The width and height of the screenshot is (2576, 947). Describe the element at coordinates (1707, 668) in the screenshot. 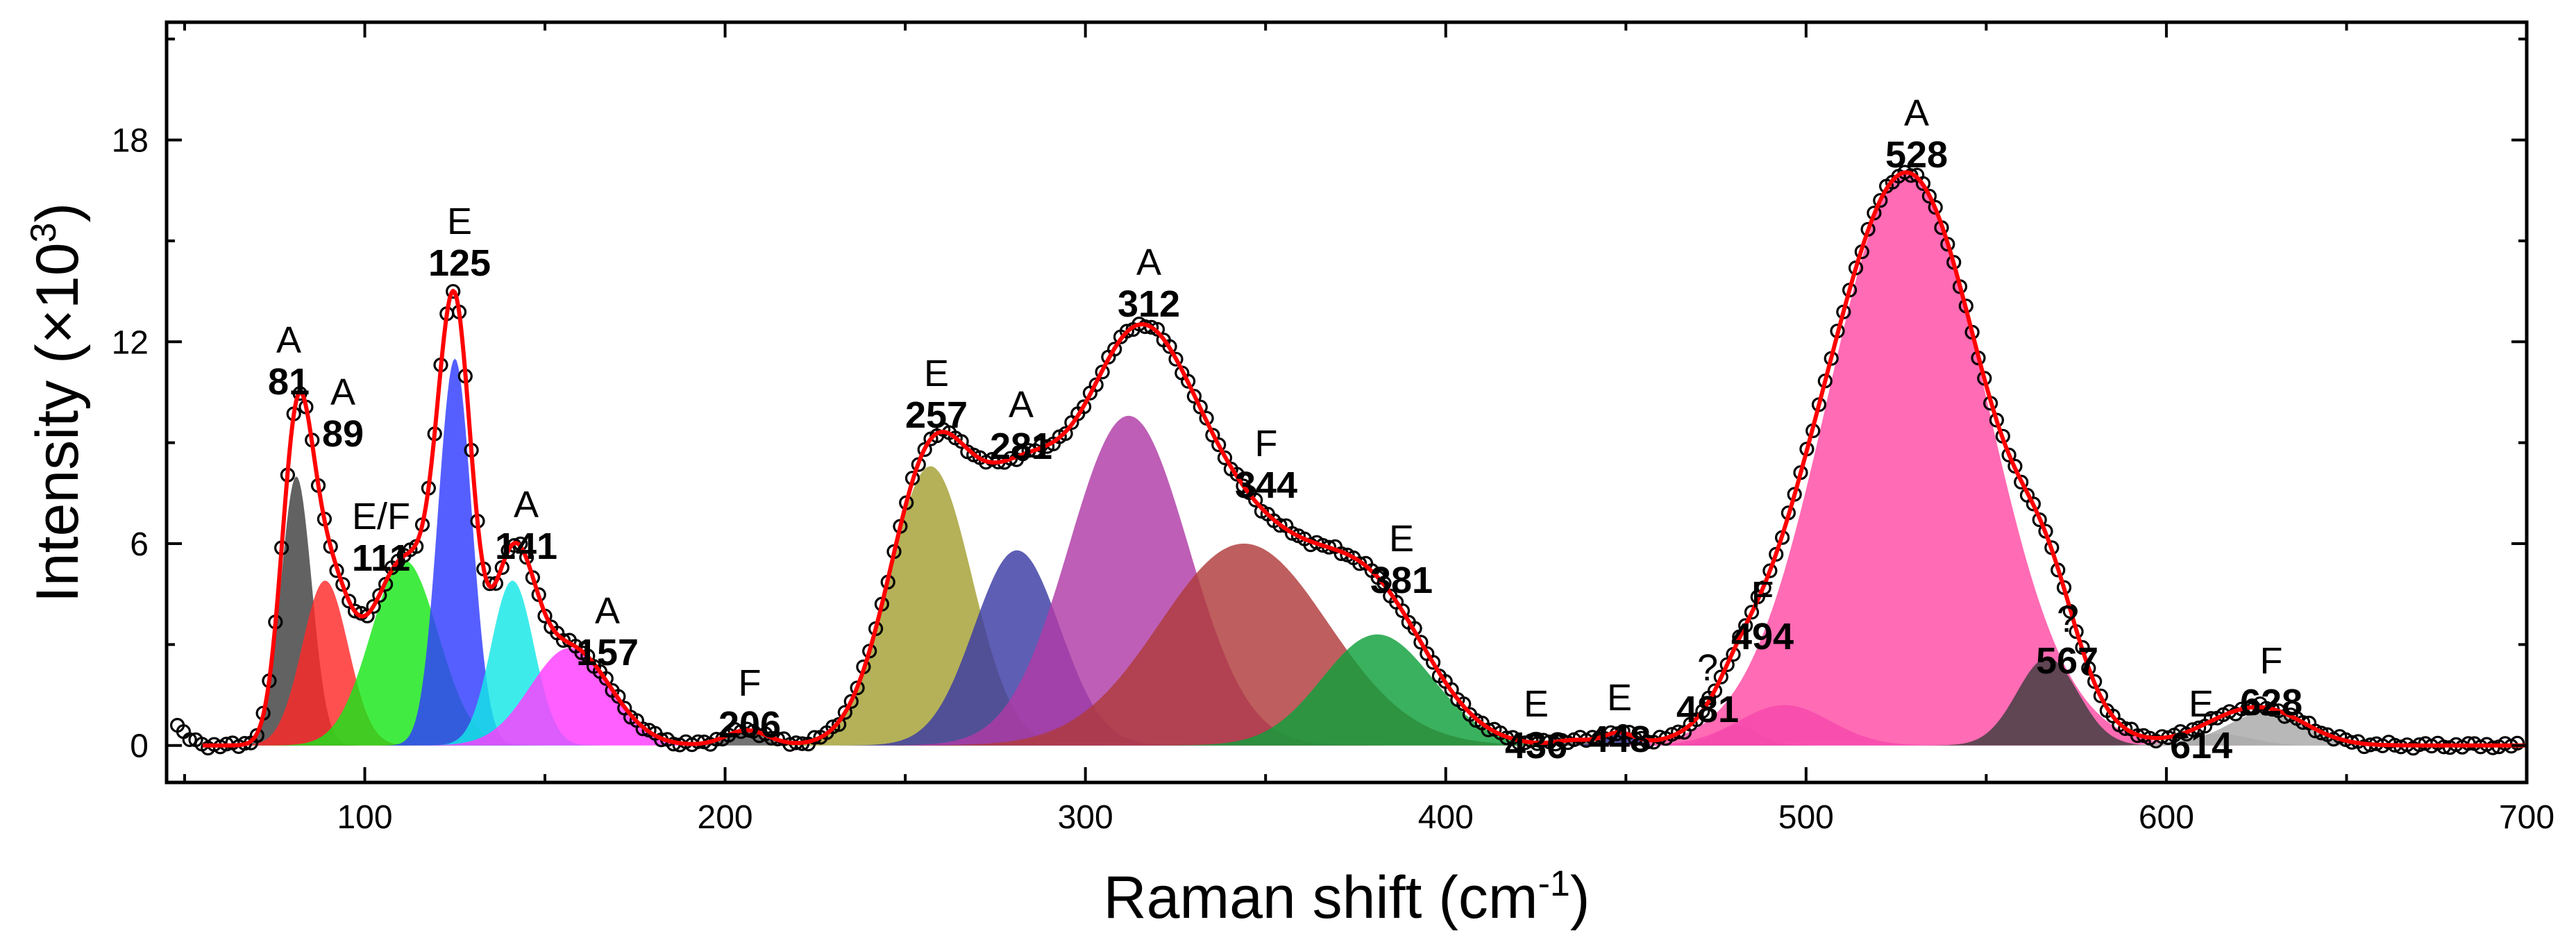

I see `peak-symmetry-label: ?` at that location.